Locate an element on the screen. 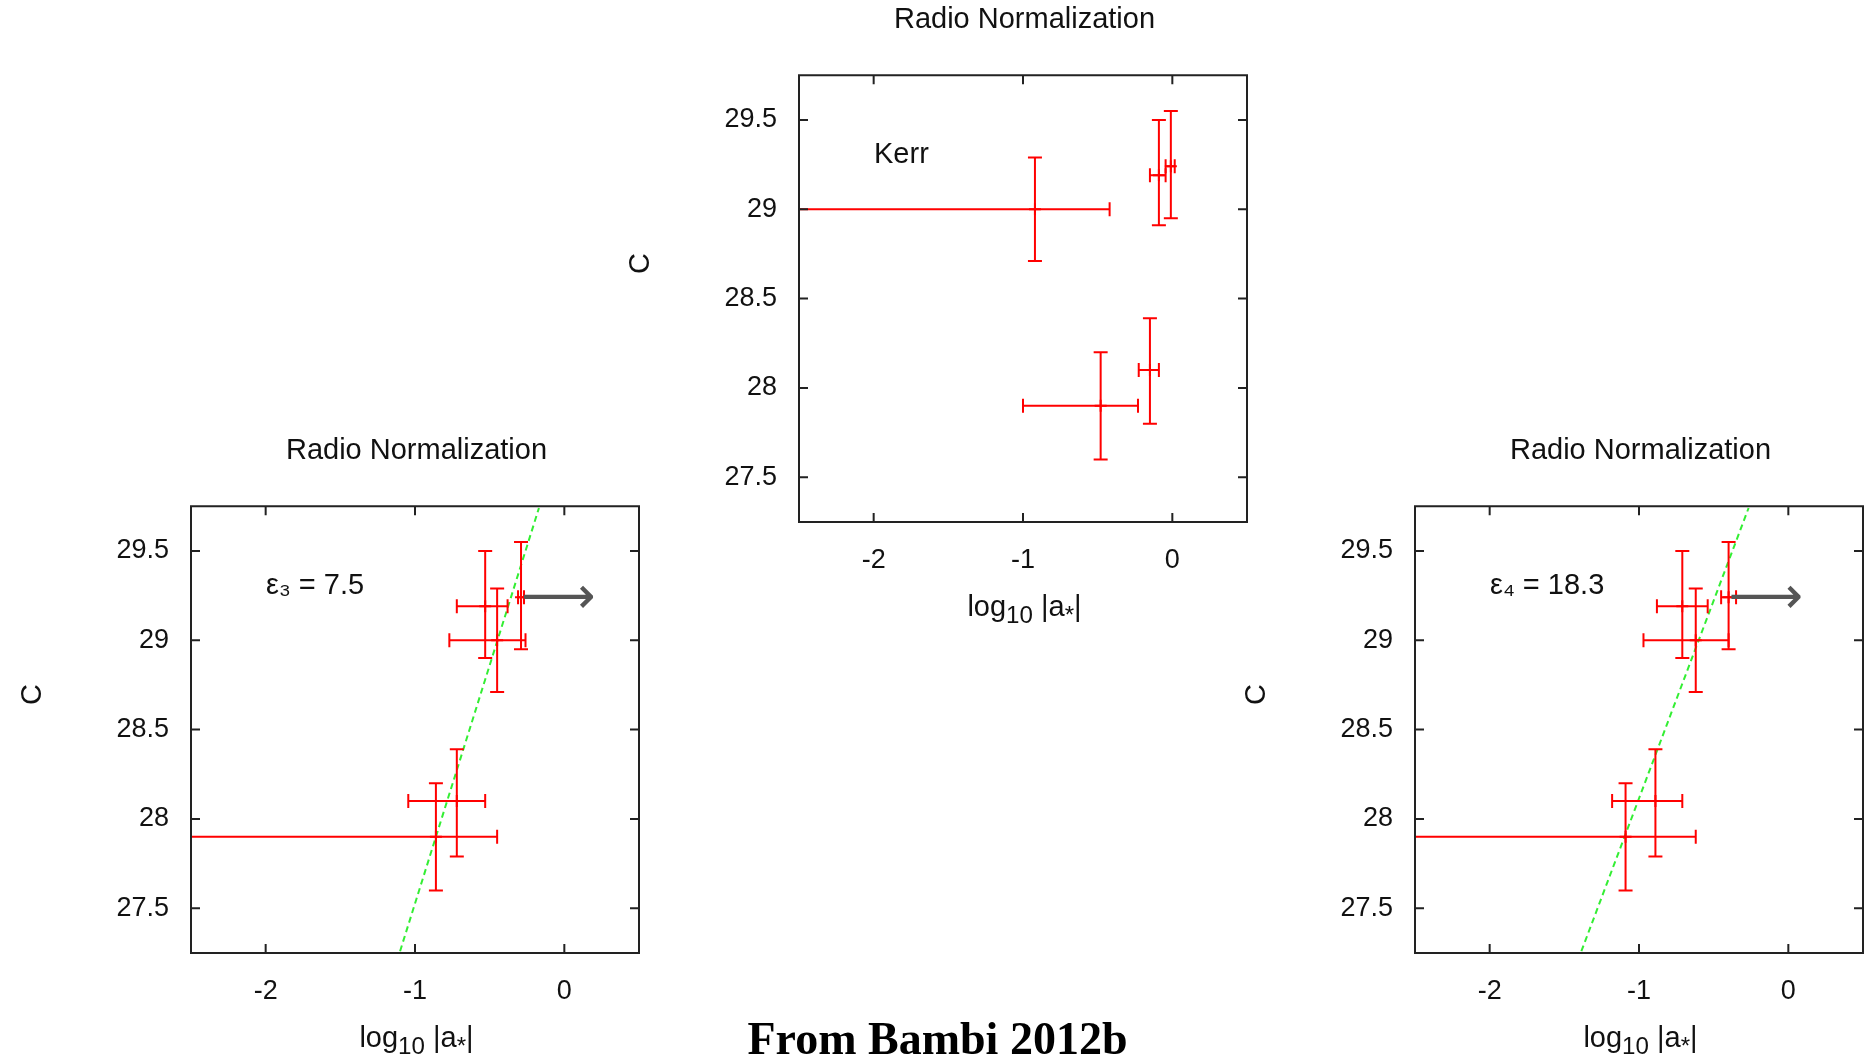 The image size is (1875, 1061). annotation: ε₃ = 7.5 is located at coordinates (315, 584).